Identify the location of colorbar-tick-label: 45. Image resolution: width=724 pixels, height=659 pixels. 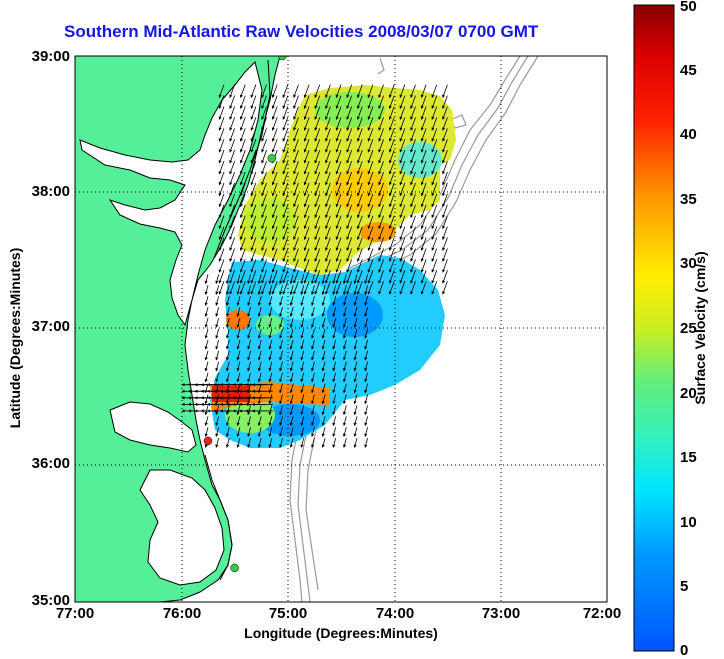
(688, 70).